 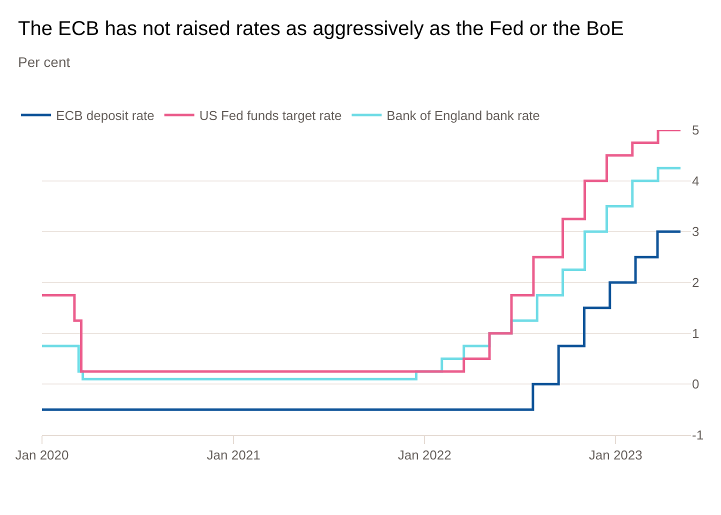 What do you see at coordinates (44, 62) in the screenshot?
I see `chart-subtitle: Per cent` at bounding box center [44, 62].